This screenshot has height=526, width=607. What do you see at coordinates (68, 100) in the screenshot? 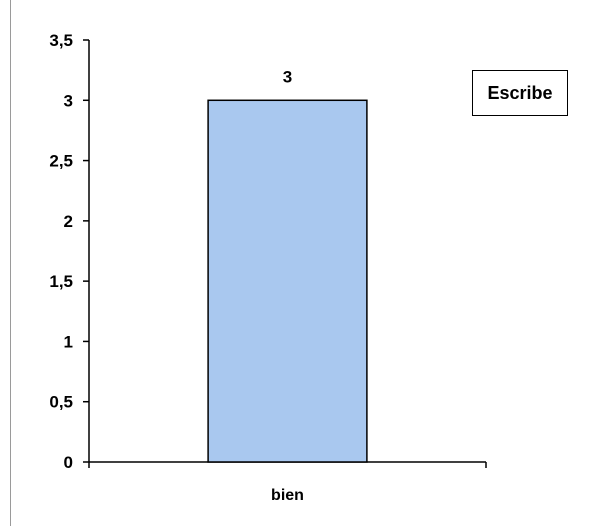
I see `y-tick-label: 3` at bounding box center [68, 100].